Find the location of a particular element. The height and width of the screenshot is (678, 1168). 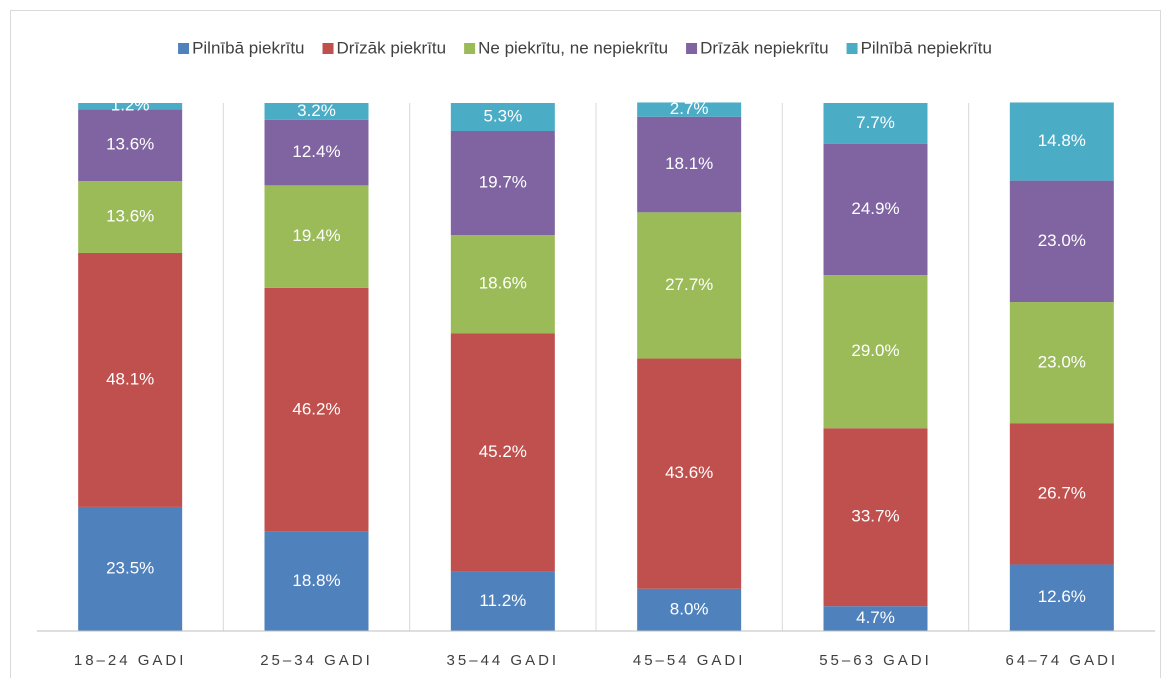

data-label: 12.4% is located at coordinates (316, 151).